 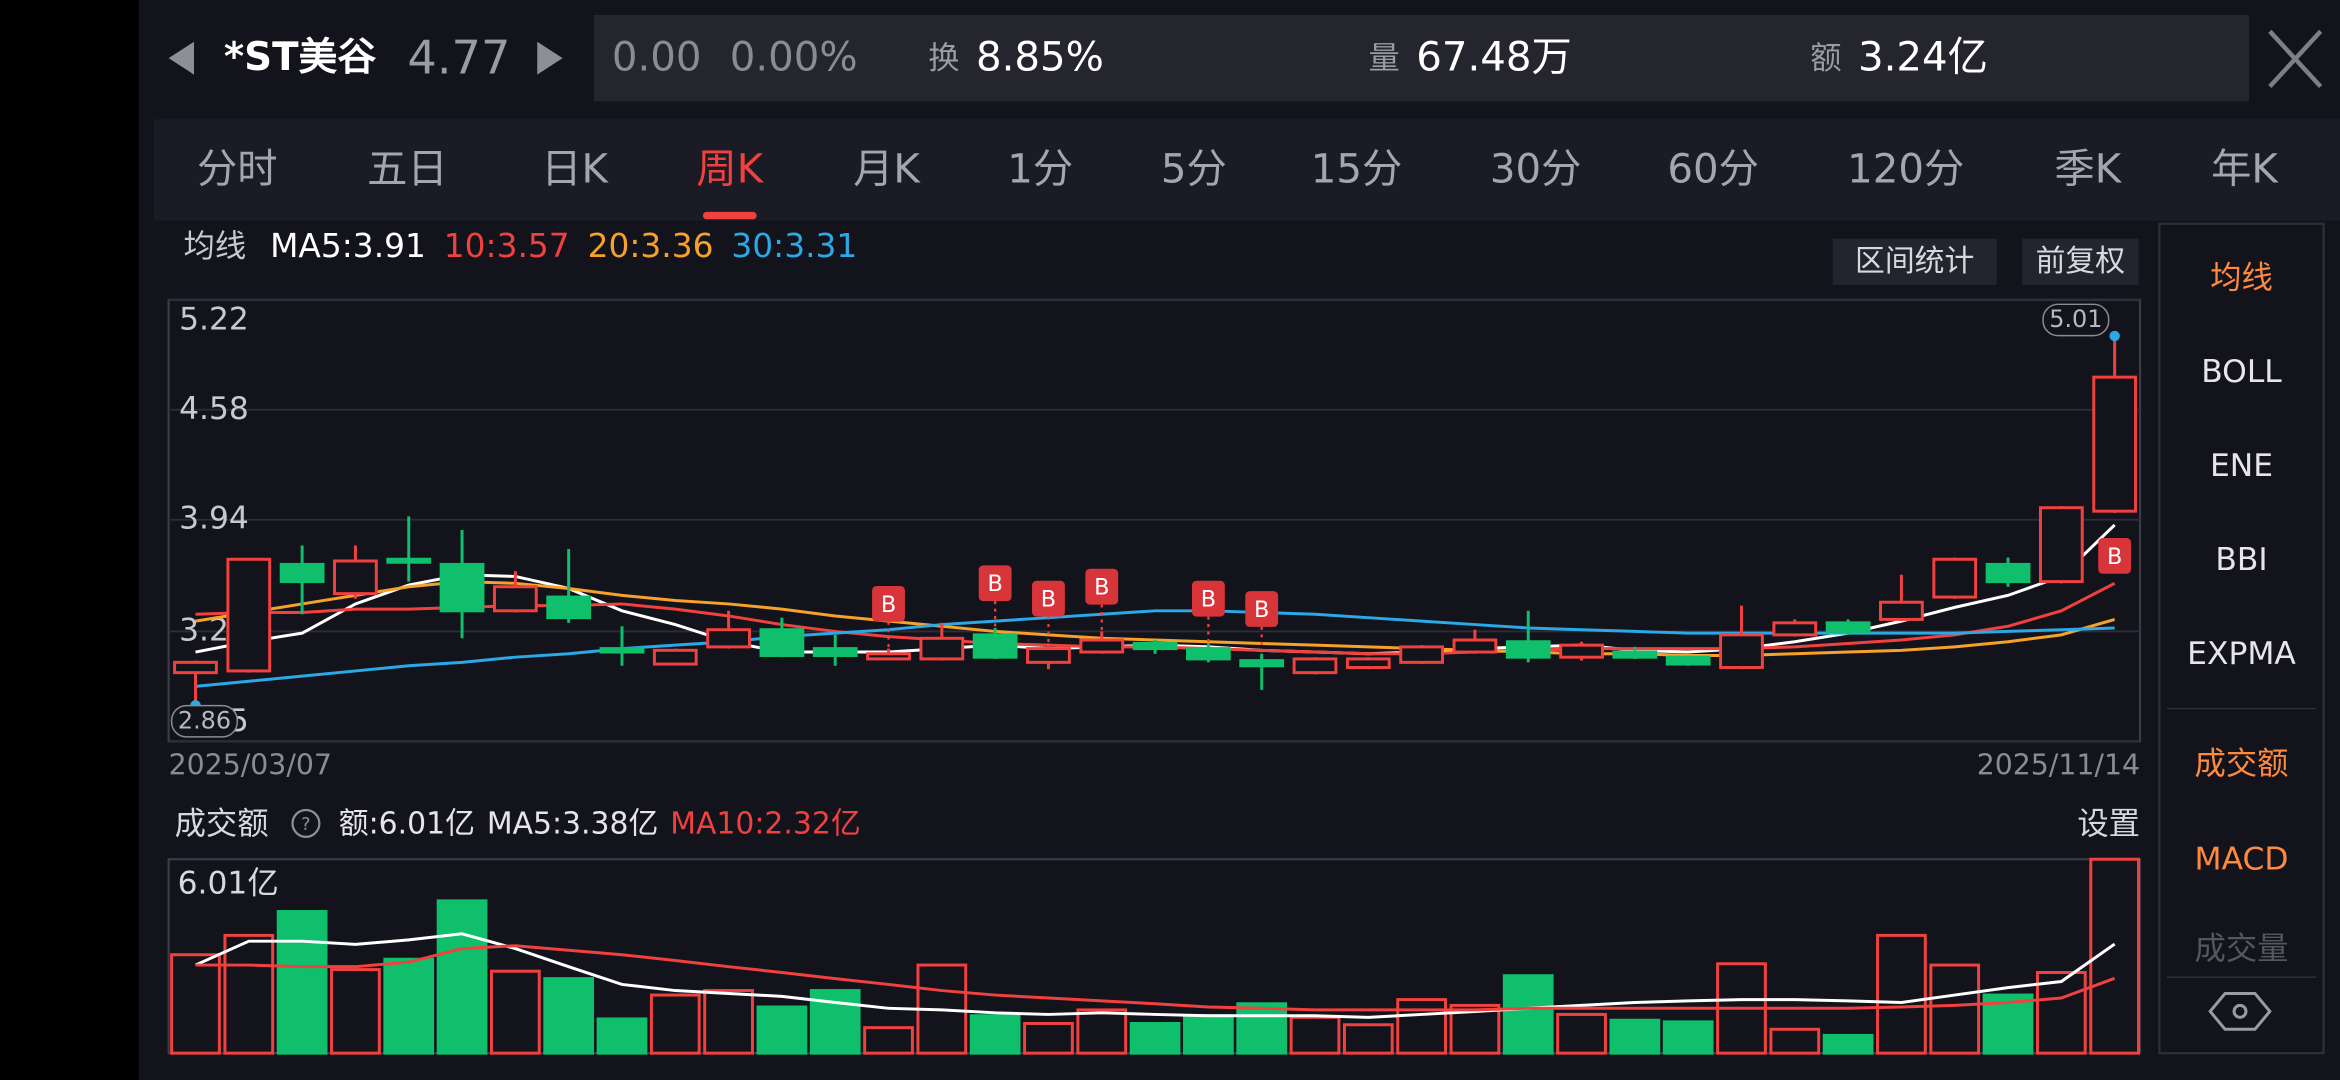 I want to click on next-stock, so click(x=550, y=58).